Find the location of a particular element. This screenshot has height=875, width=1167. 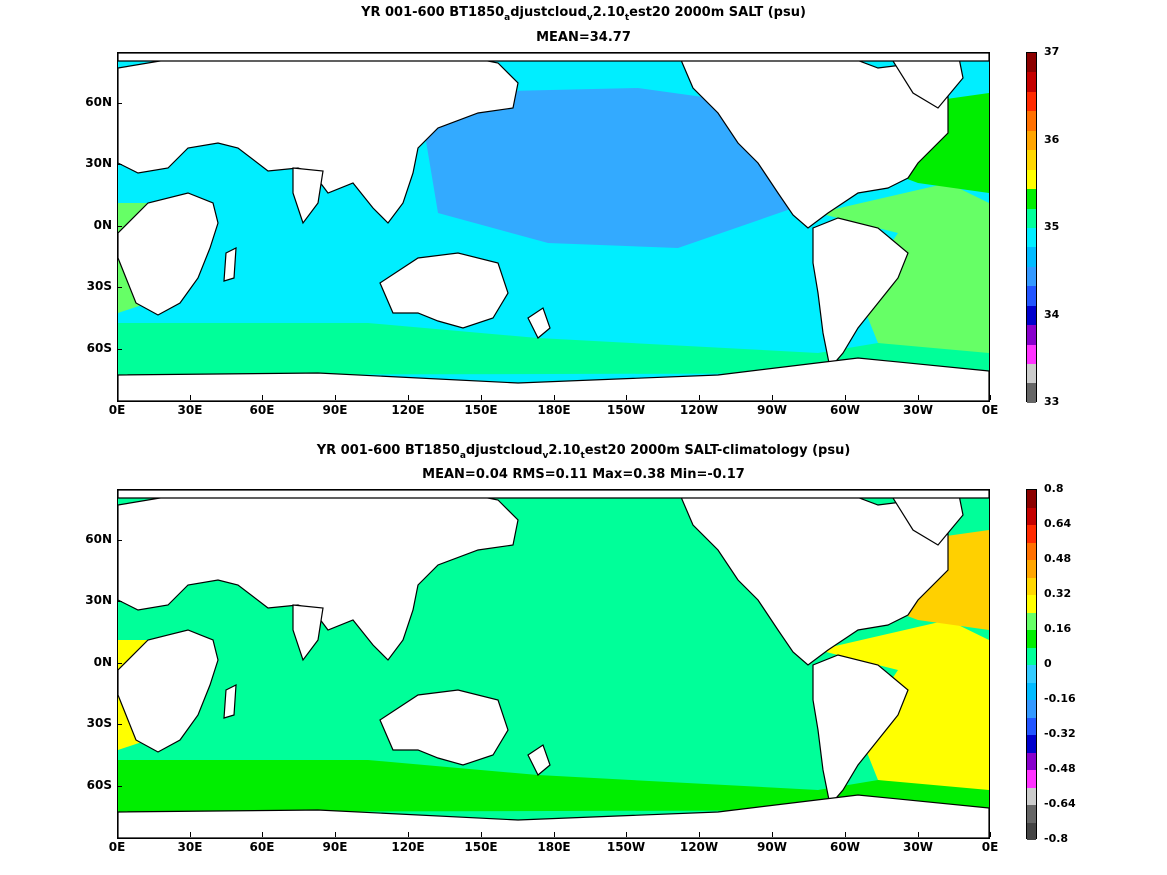

land-africa is located at coordinates (168, 254).